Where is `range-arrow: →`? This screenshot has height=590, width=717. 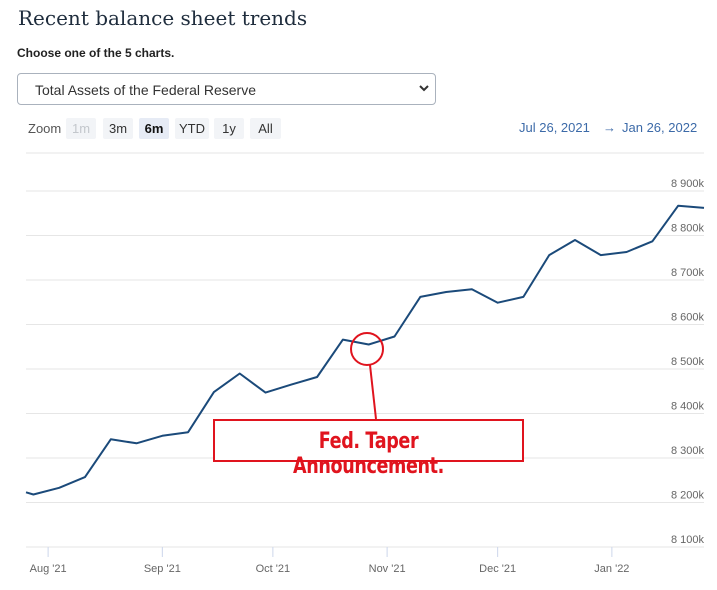
range-arrow: → is located at coordinates (609, 127).